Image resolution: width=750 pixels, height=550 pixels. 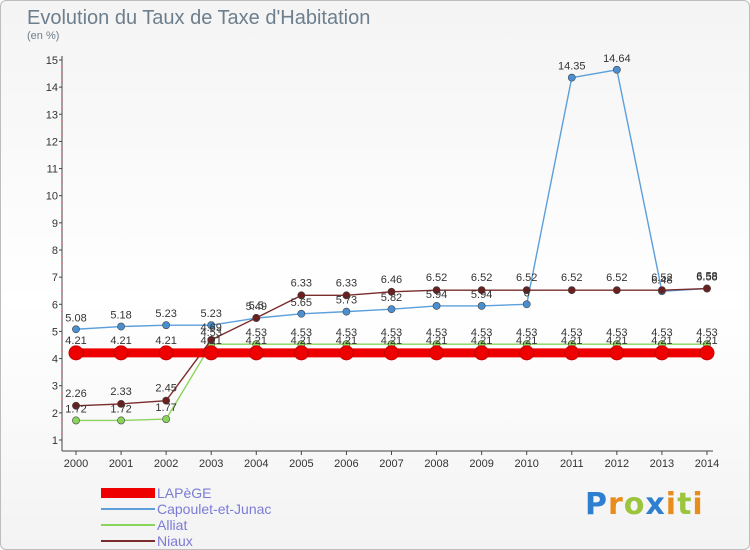 I want to click on x-tick-label: 2009, so click(x=481, y=464).